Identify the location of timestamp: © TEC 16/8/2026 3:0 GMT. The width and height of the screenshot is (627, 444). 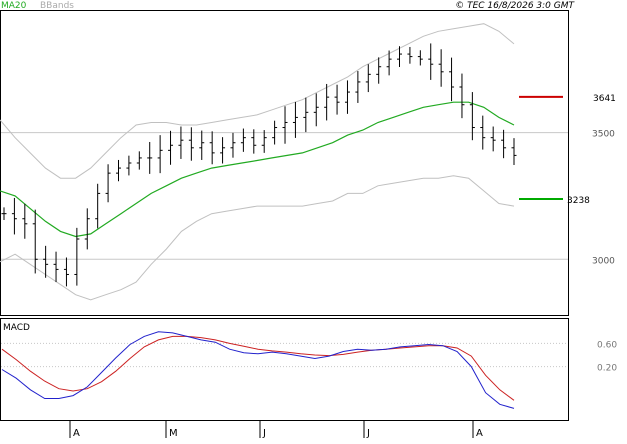
(515, 6).